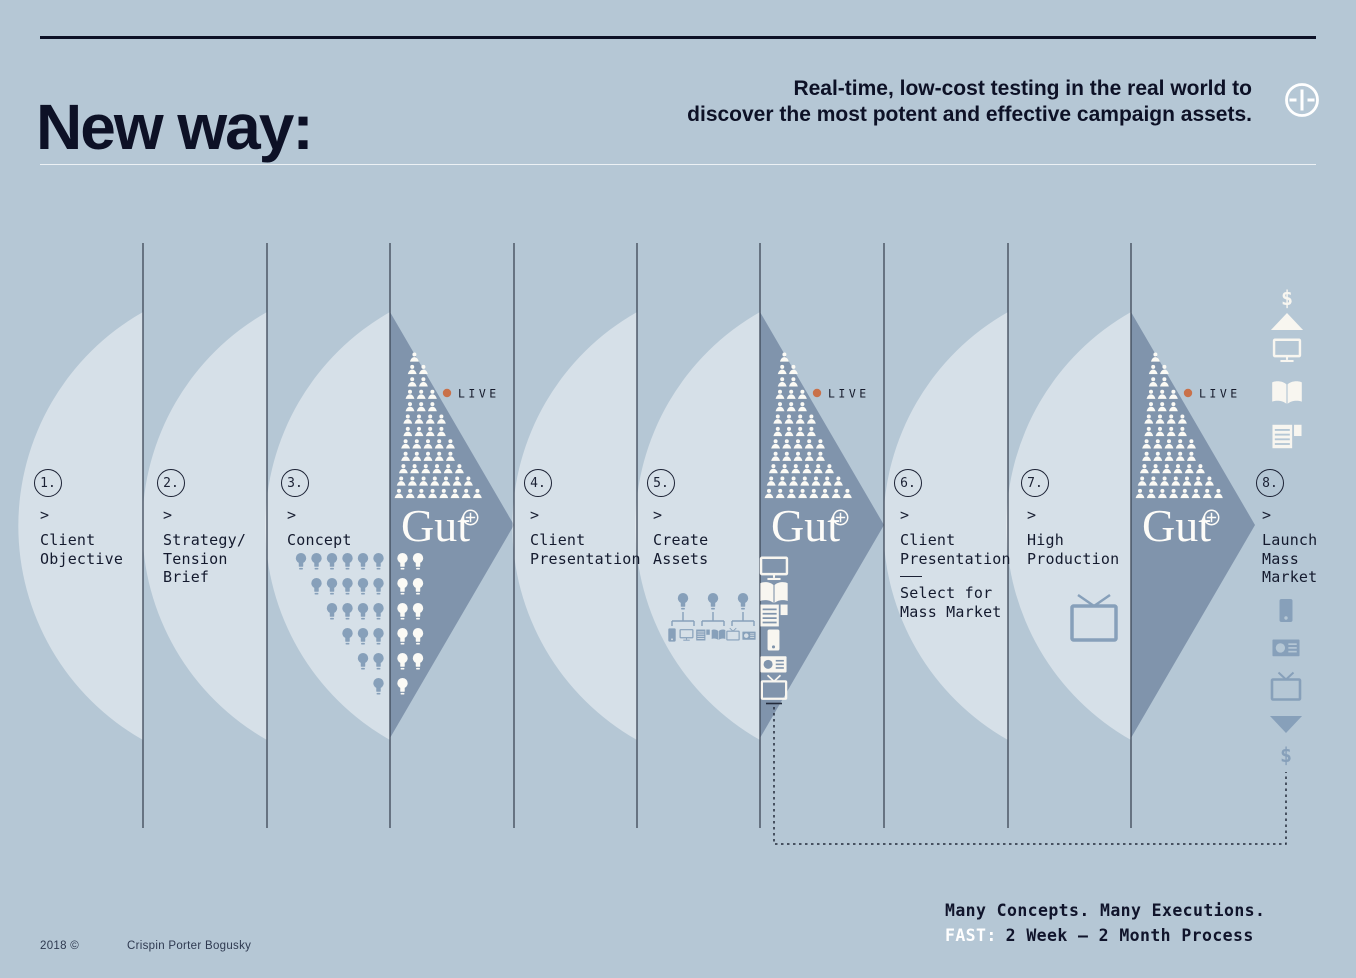  What do you see at coordinates (1026, 773) in the screenshot?
I see `feedback-connector` at bounding box center [1026, 773].